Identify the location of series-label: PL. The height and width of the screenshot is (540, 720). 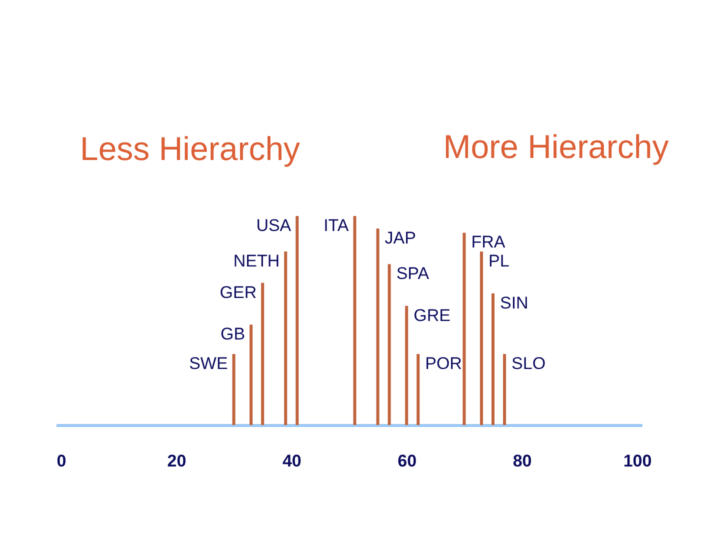
(499, 261).